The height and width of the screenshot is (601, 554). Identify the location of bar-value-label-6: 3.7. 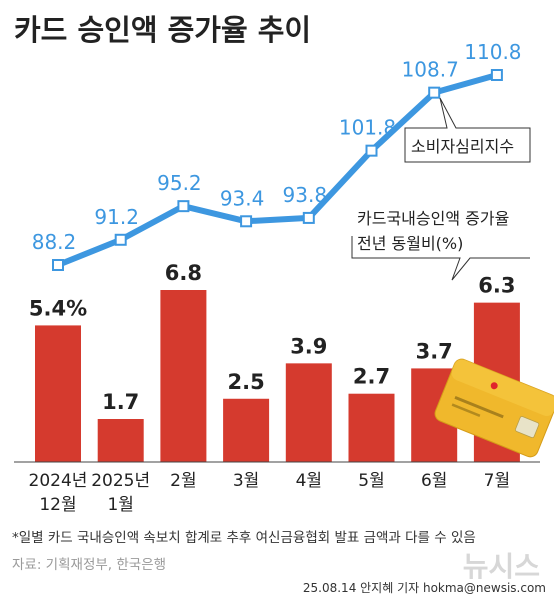
(434, 351).